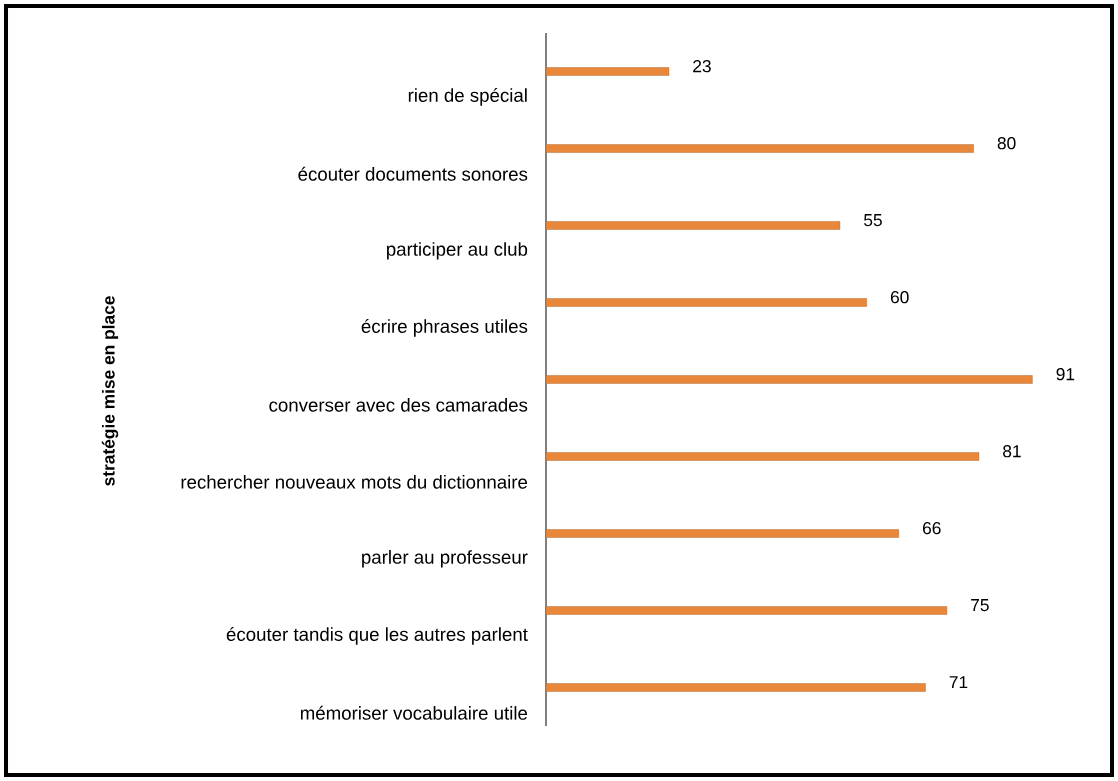  I want to click on y-tick-label: écouter documents sonores, so click(413, 173).